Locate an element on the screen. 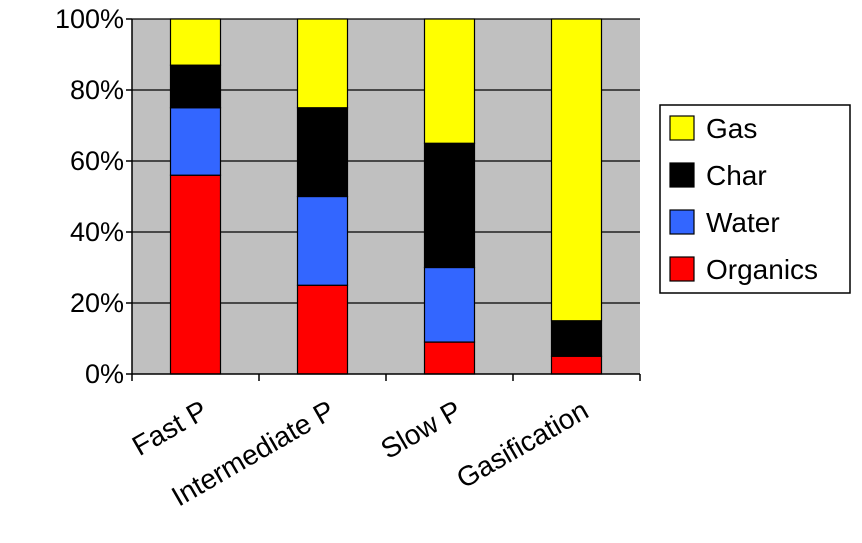  bar-organics-gasification is located at coordinates (576, 365).